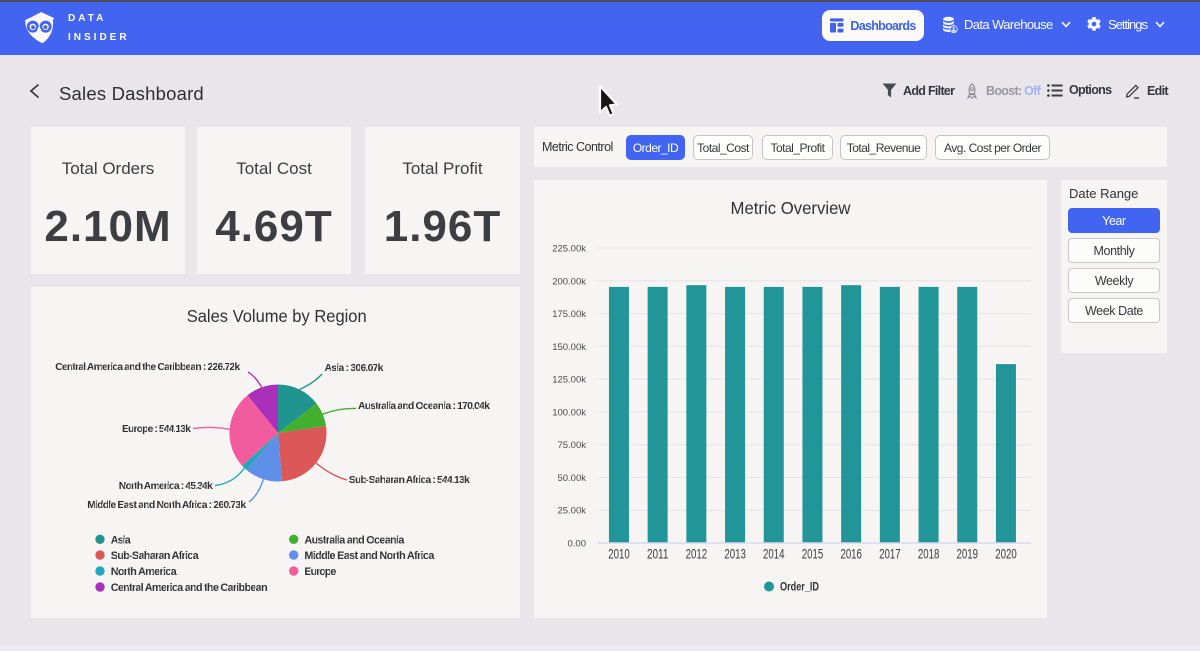  What do you see at coordinates (929, 554) in the screenshot?
I see `svg-text: 2018` at bounding box center [929, 554].